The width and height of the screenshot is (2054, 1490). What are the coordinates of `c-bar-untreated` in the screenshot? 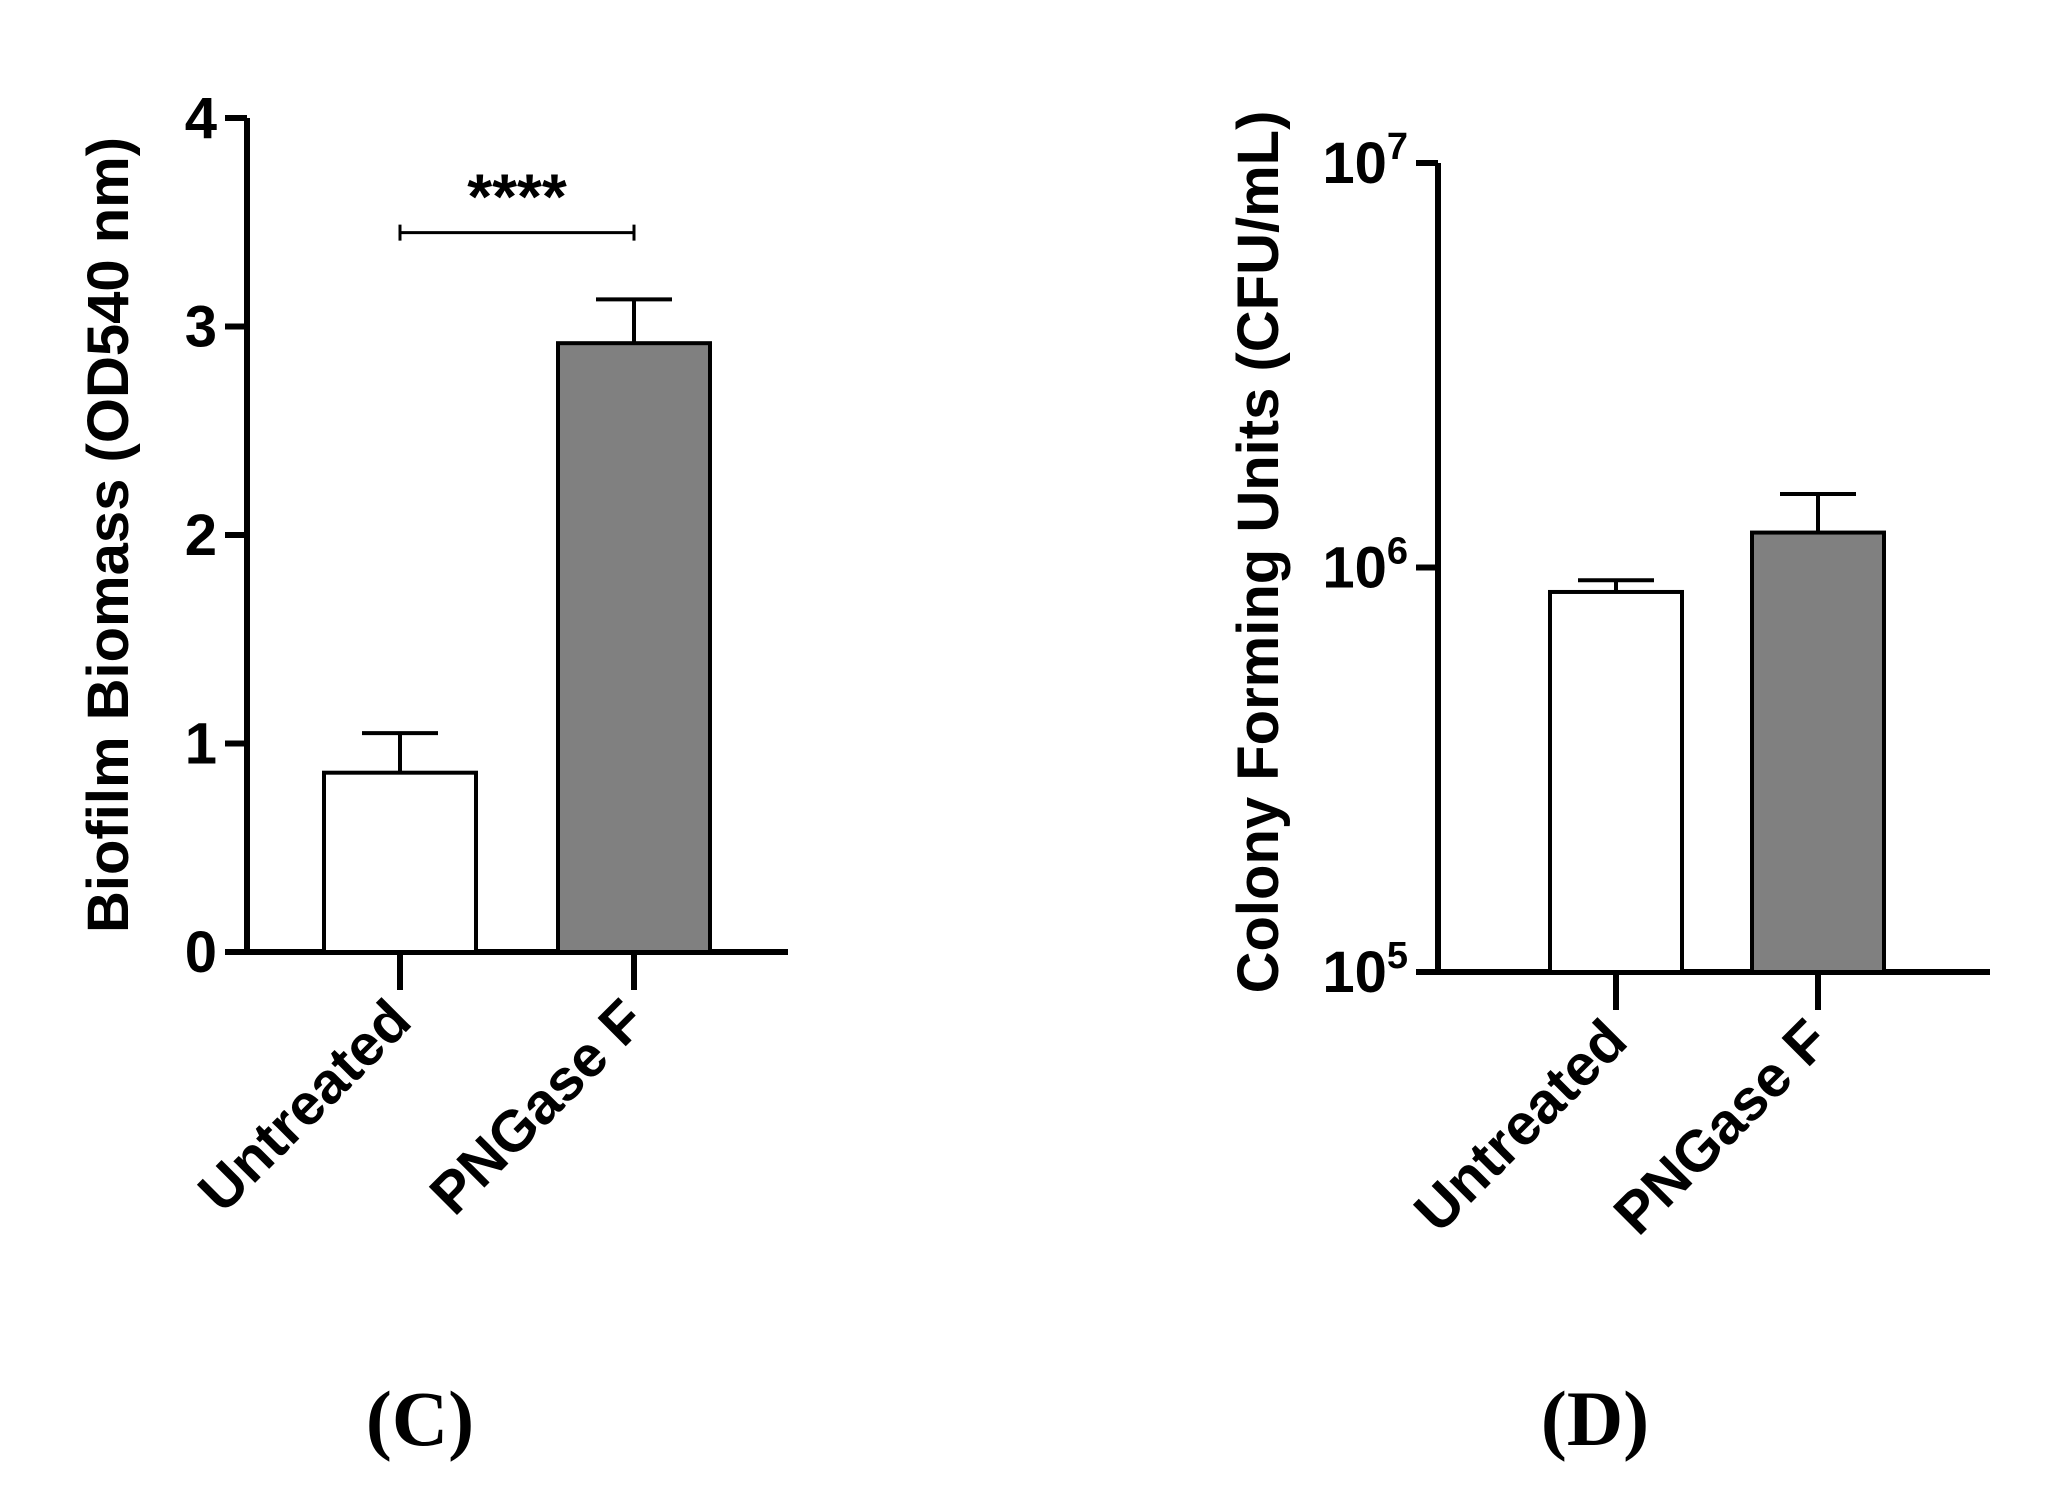 It's located at (400, 862).